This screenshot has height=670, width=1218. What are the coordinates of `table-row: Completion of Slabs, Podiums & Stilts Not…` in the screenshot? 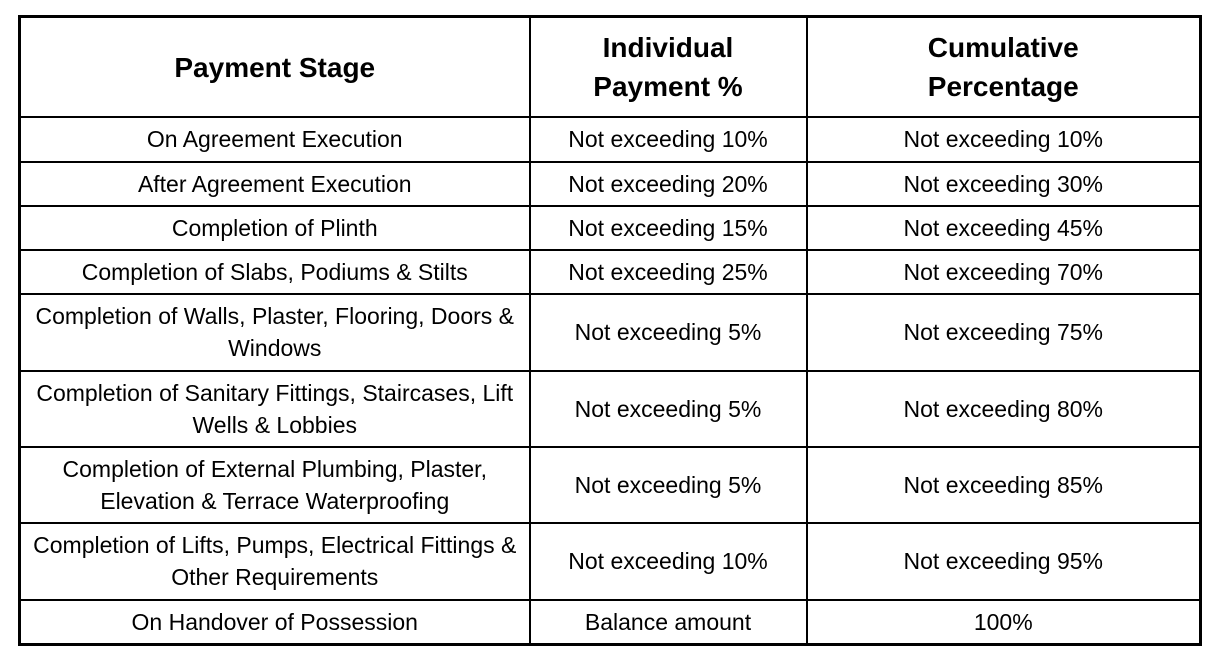 It's located at (610, 272).